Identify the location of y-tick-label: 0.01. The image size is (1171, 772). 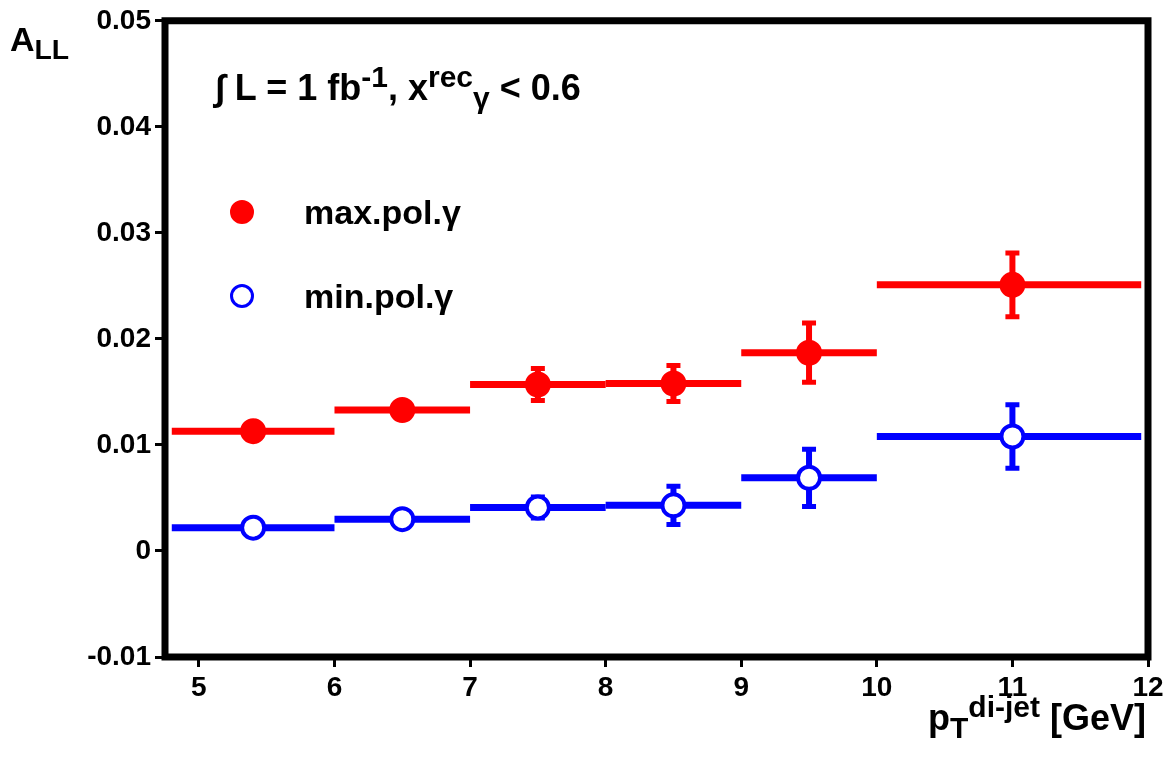
(123, 443).